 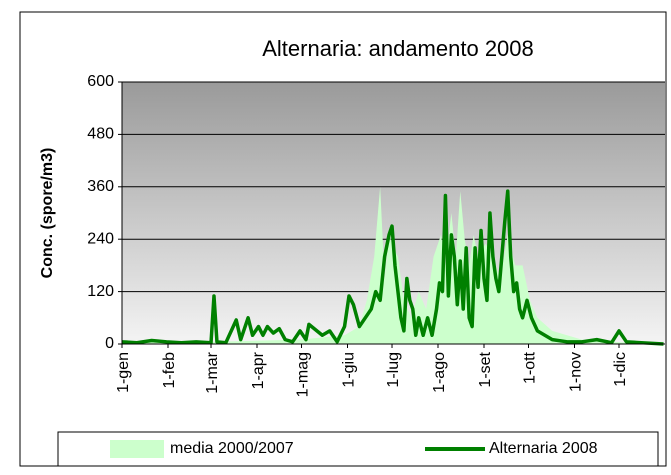 I want to click on legend-swatch, so click(x=137, y=449).